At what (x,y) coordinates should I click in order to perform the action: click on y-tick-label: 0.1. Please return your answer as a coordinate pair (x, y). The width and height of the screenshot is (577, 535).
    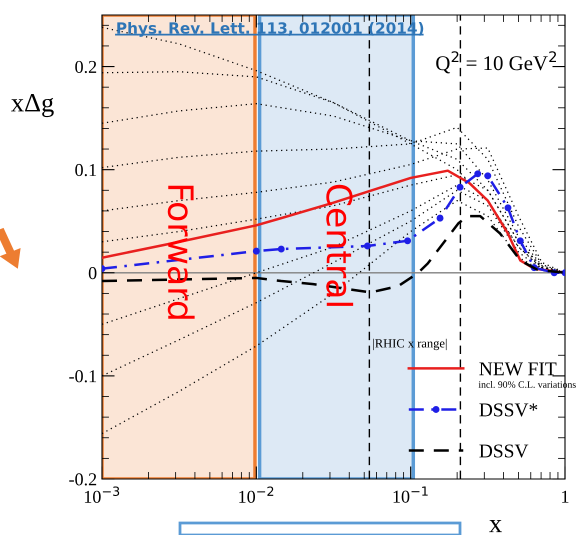
    Looking at the image, I should click on (85, 170).